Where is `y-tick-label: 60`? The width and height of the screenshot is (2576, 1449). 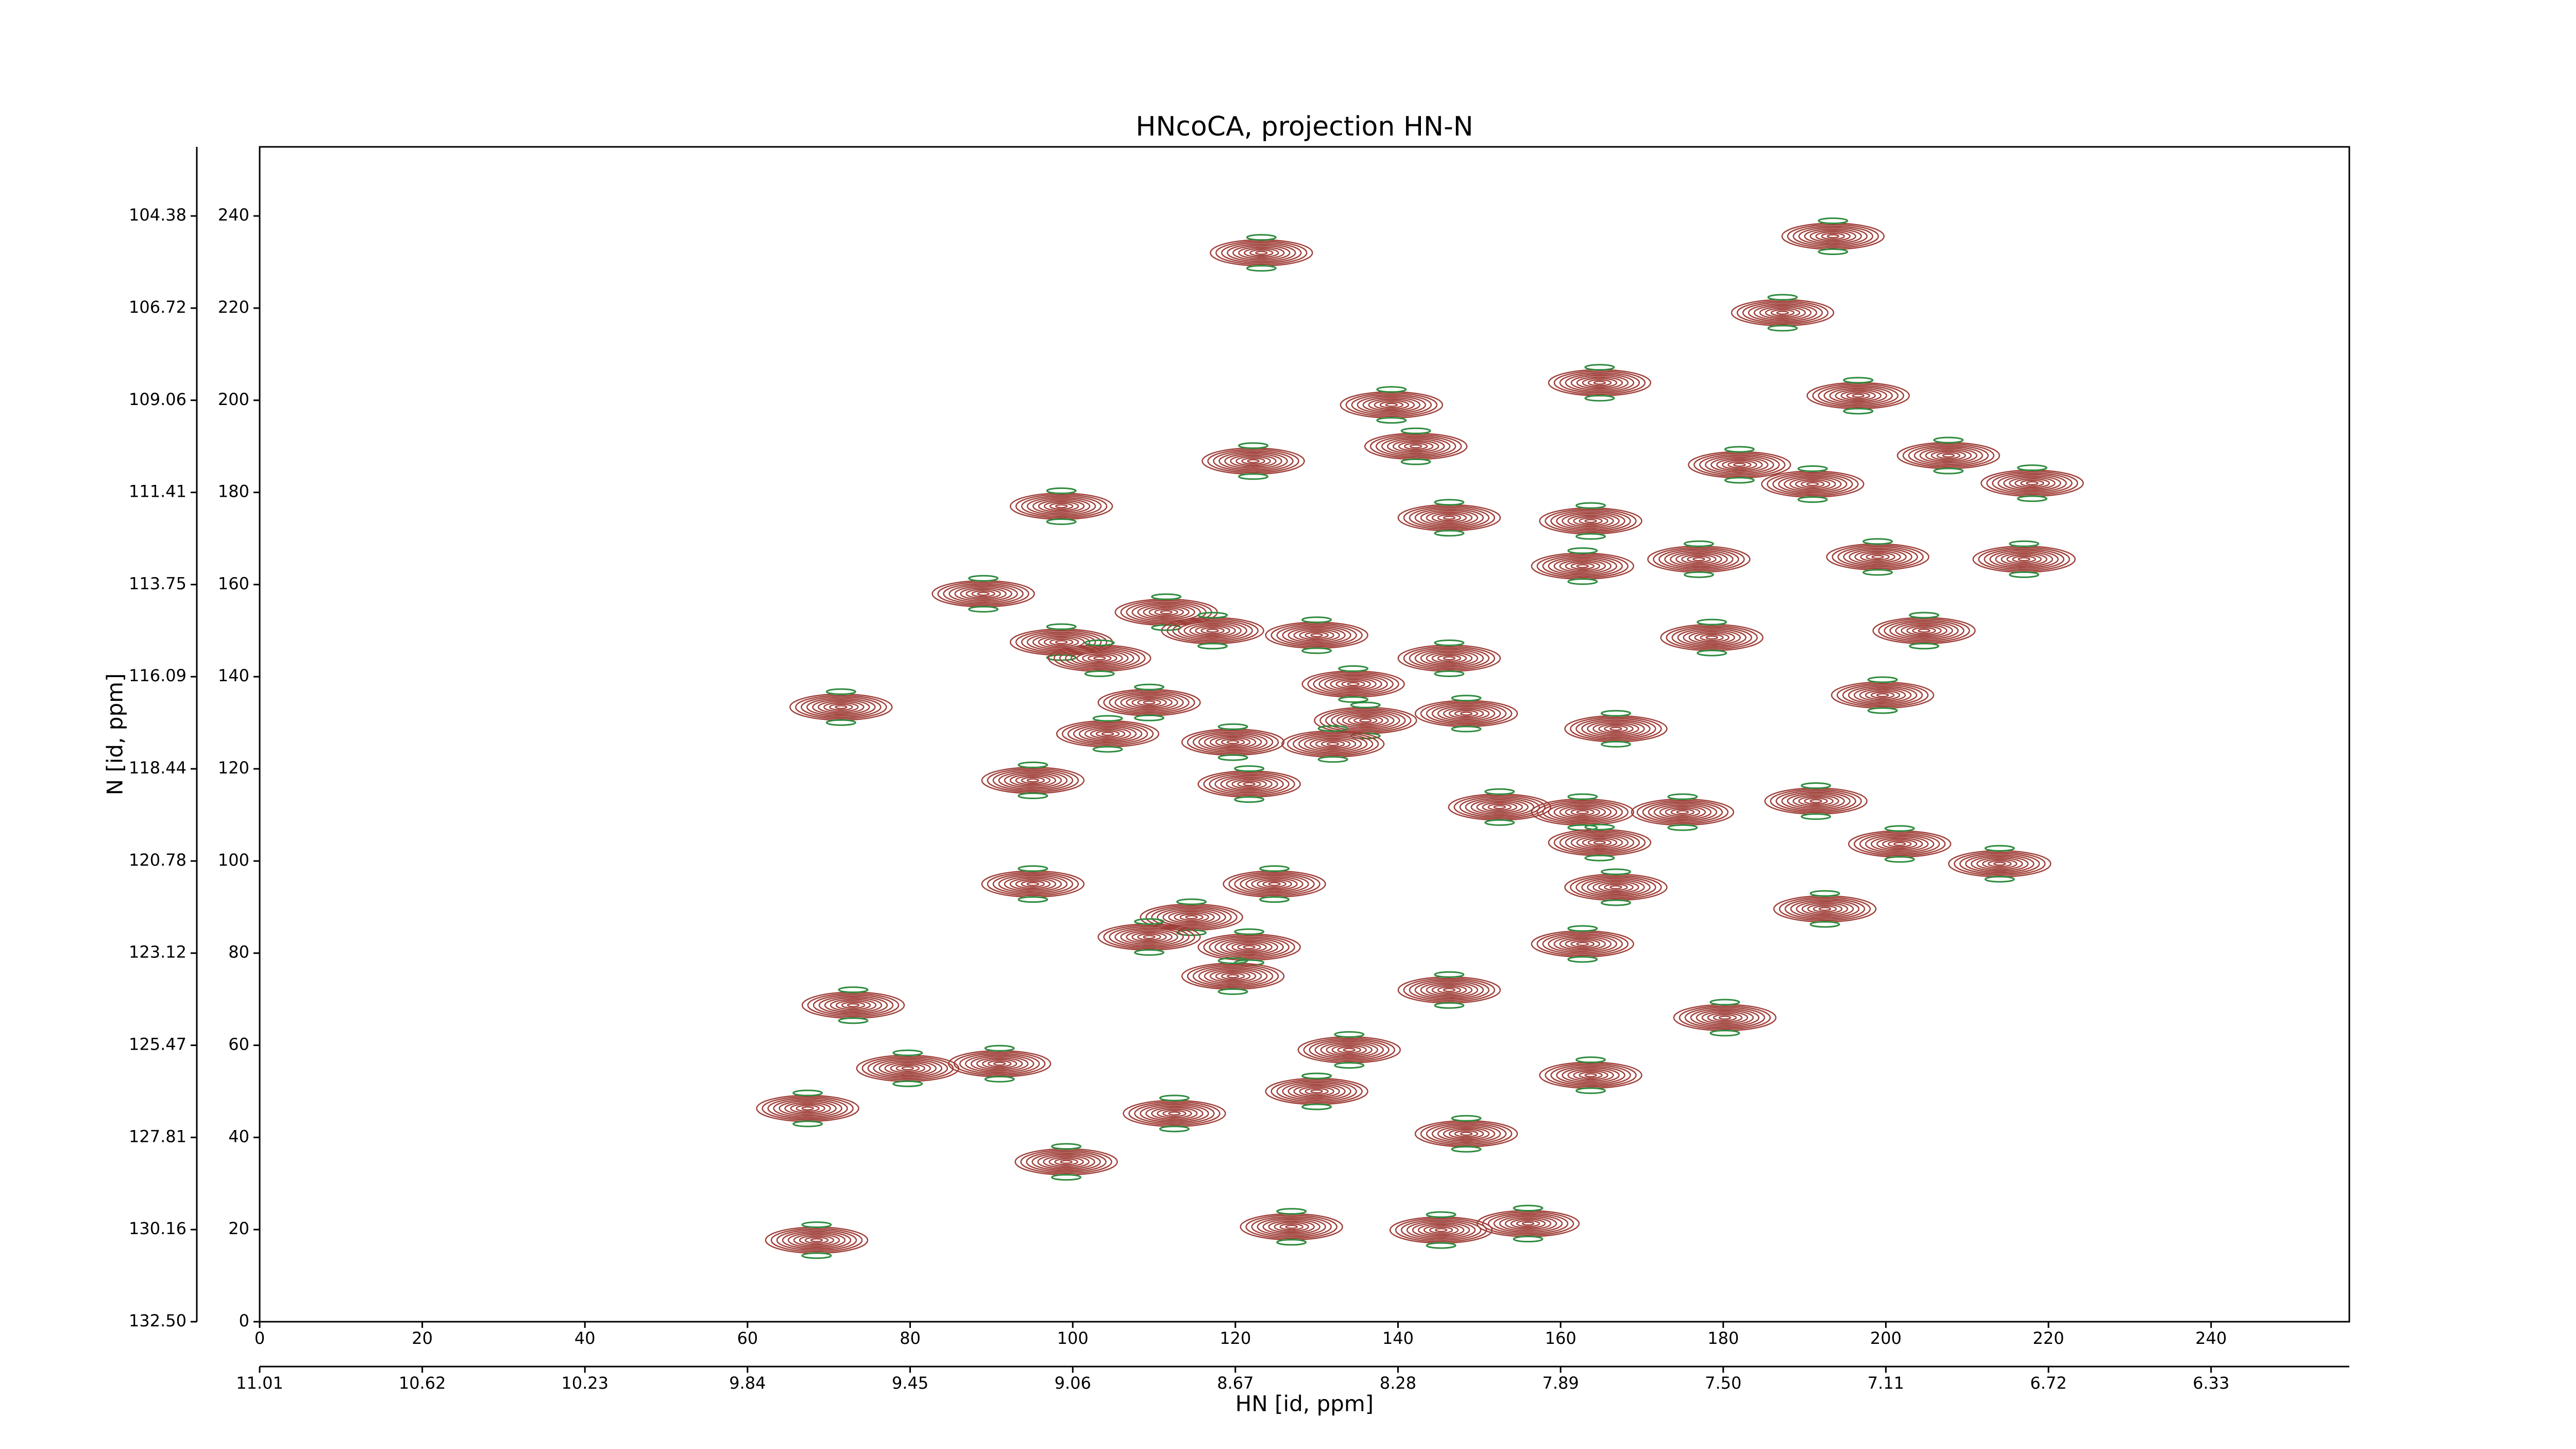
y-tick-label: 60 is located at coordinates (238, 1044).